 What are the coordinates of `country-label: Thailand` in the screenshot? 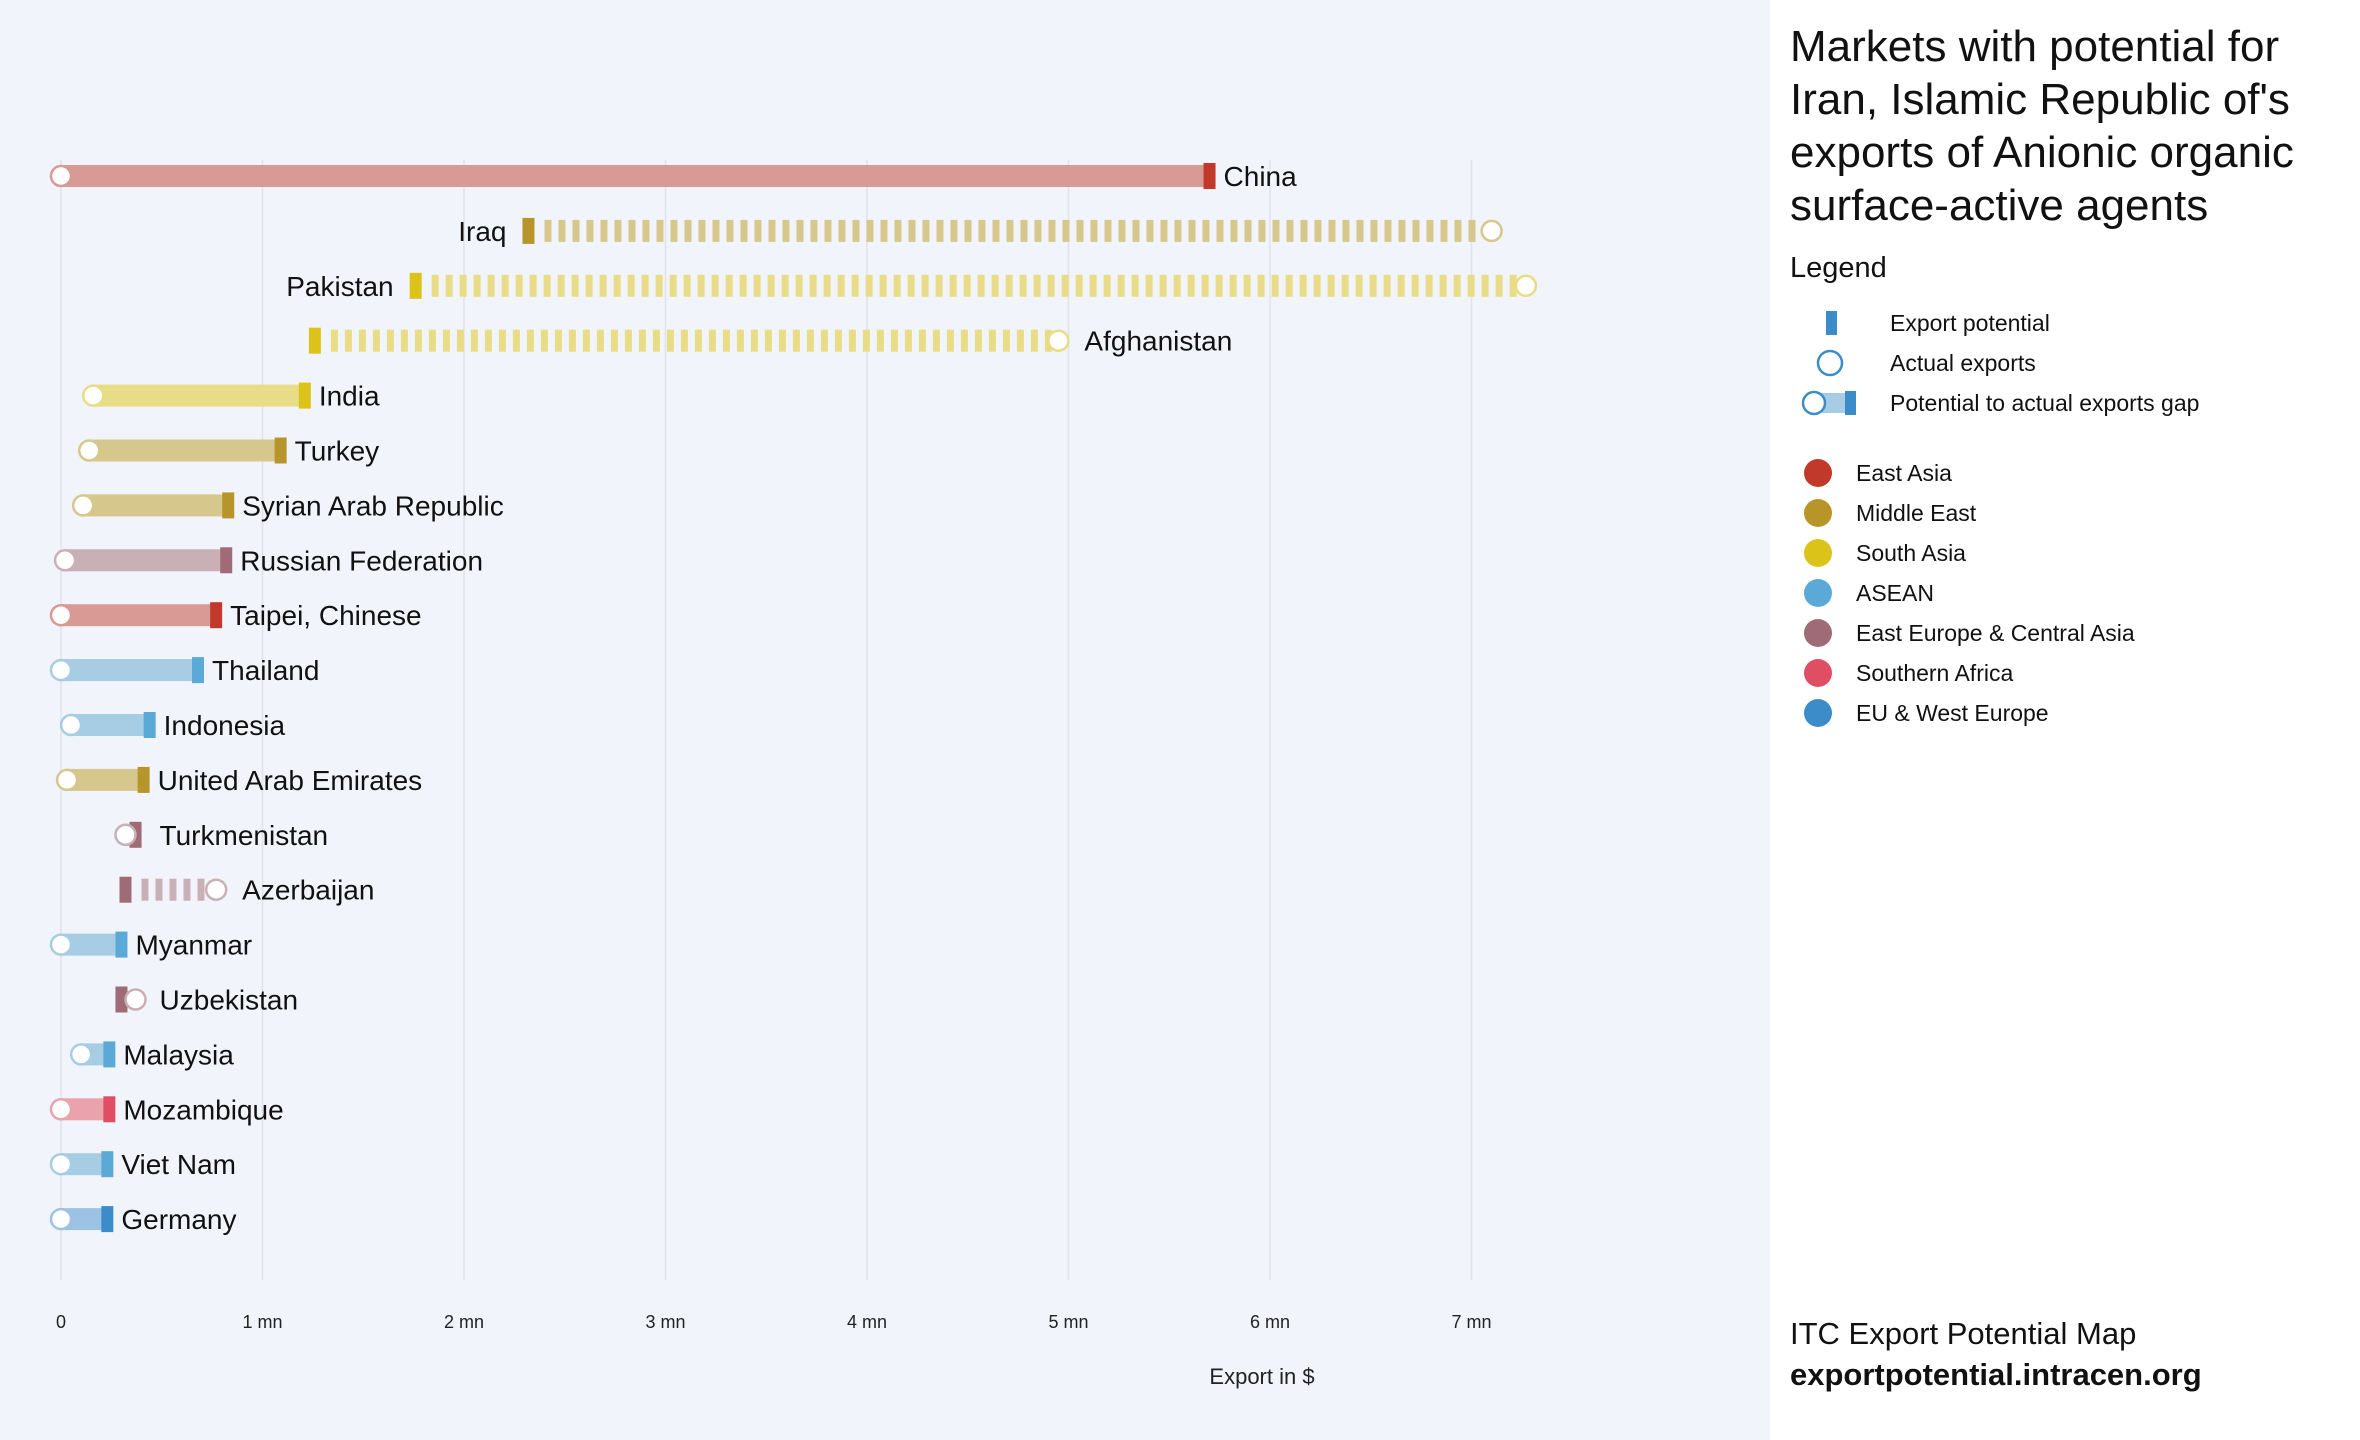 It's located at (265, 670).